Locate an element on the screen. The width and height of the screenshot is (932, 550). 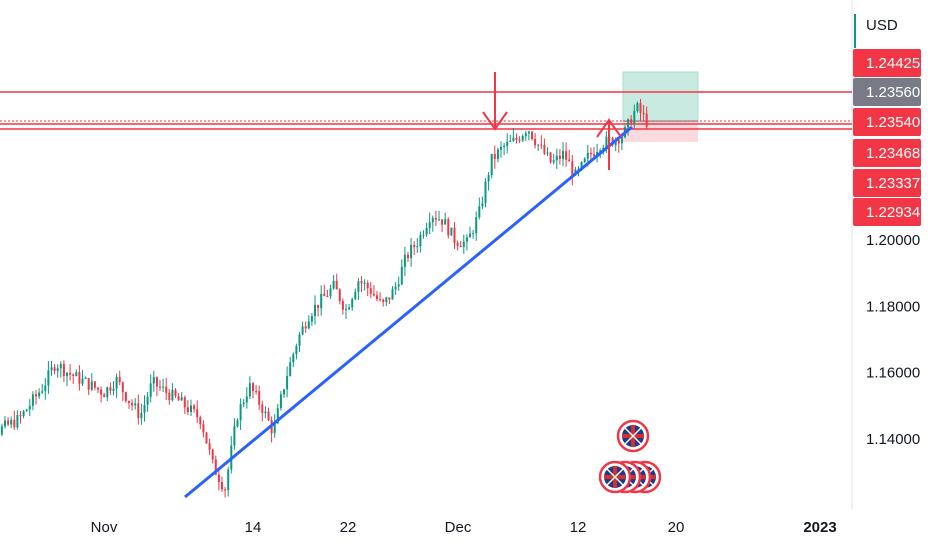
position-target-zone is located at coordinates (660, 97).